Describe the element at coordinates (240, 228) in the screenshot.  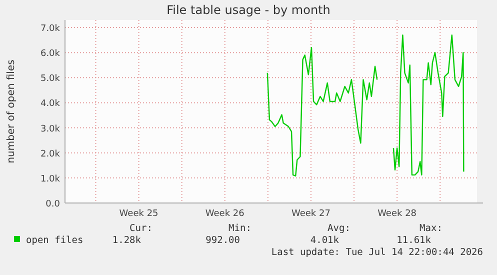
I see `text: Min:` at that location.